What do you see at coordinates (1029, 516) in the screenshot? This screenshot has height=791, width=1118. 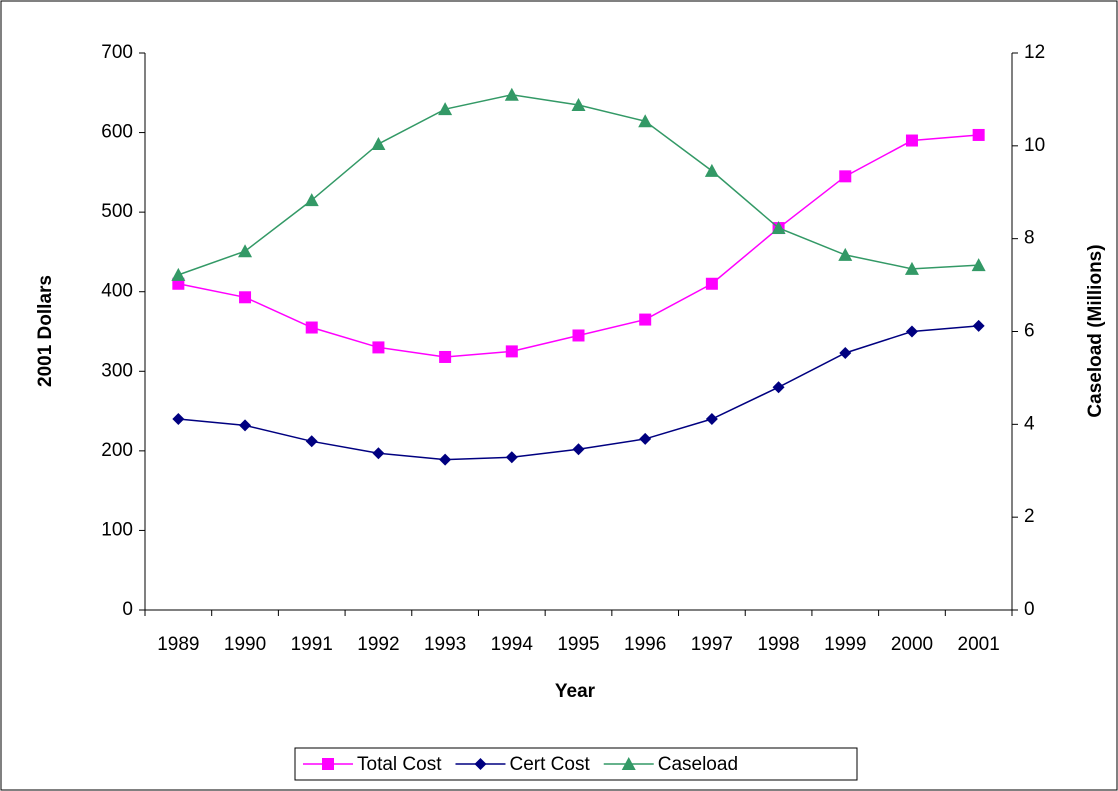 I see `y2-tick-label: 2` at bounding box center [1029, 516].